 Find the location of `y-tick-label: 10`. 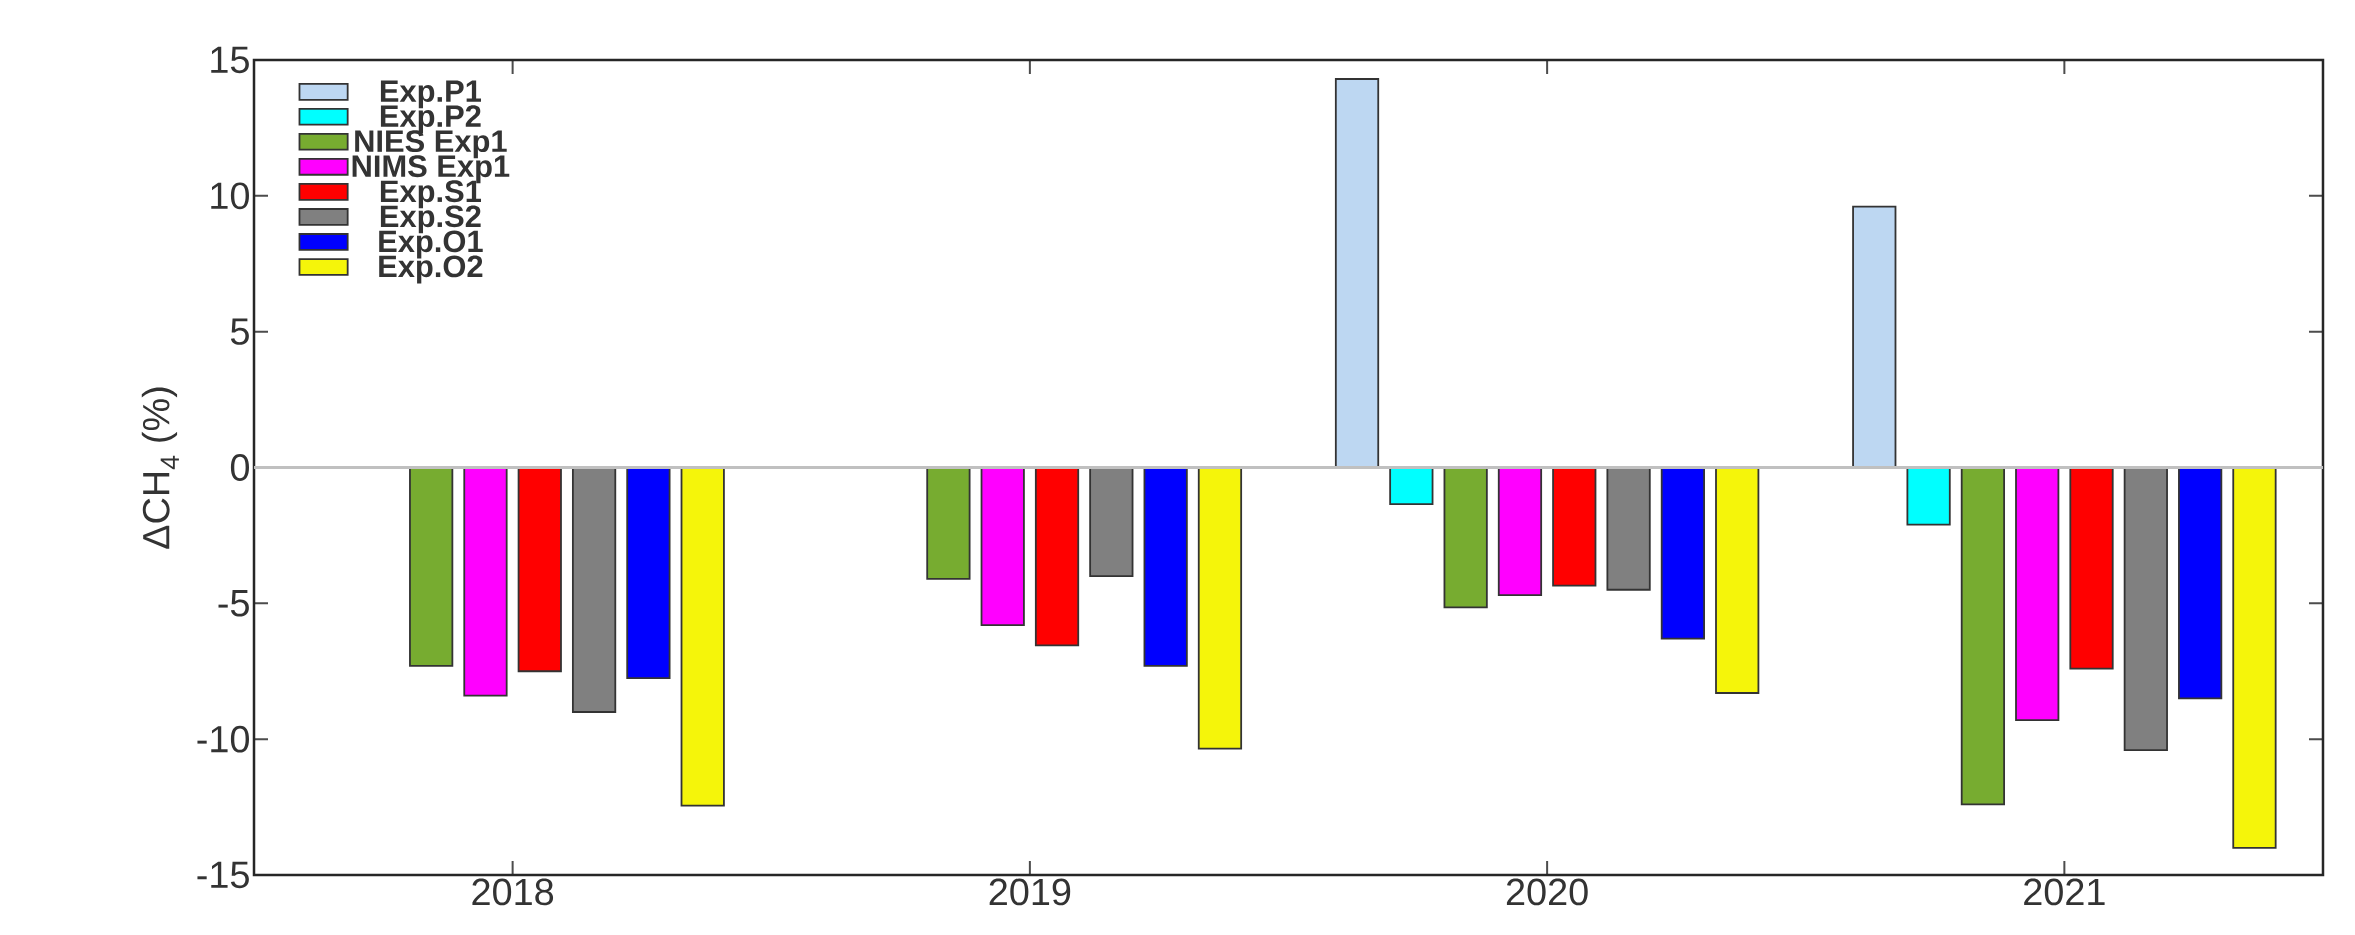

y-tick-label: 10 is located at coordinates (230, 196).